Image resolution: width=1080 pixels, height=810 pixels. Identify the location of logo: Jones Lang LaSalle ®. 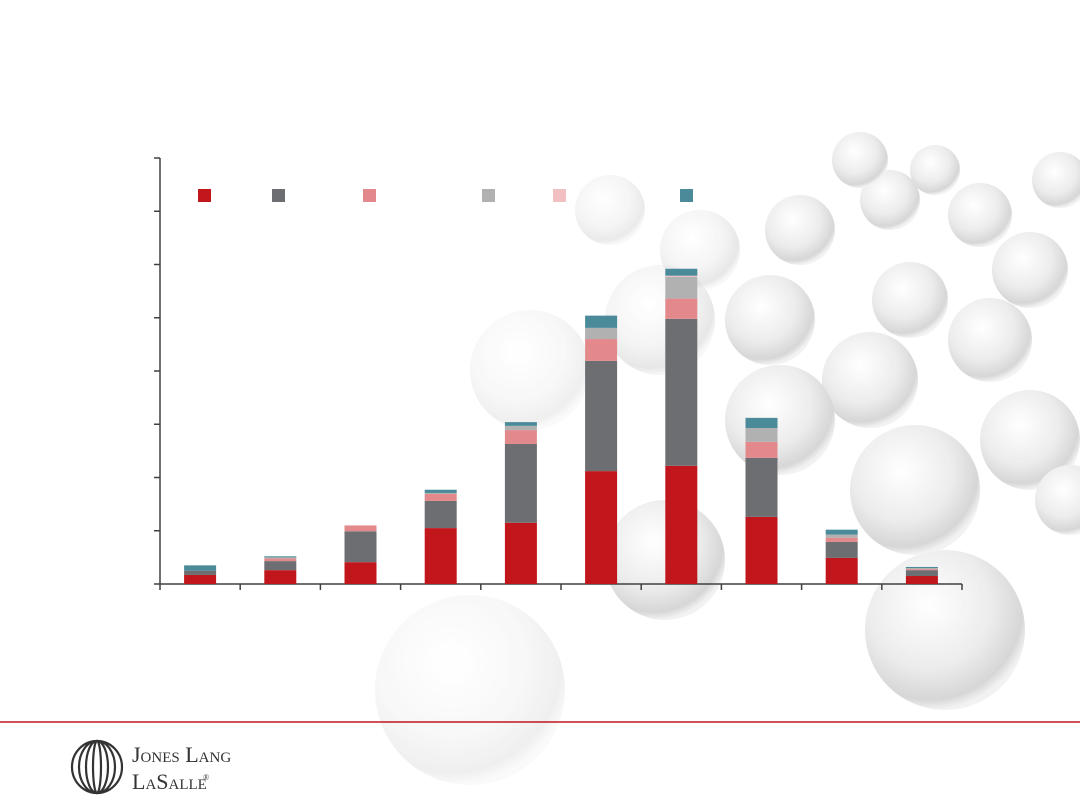
(150, 767).